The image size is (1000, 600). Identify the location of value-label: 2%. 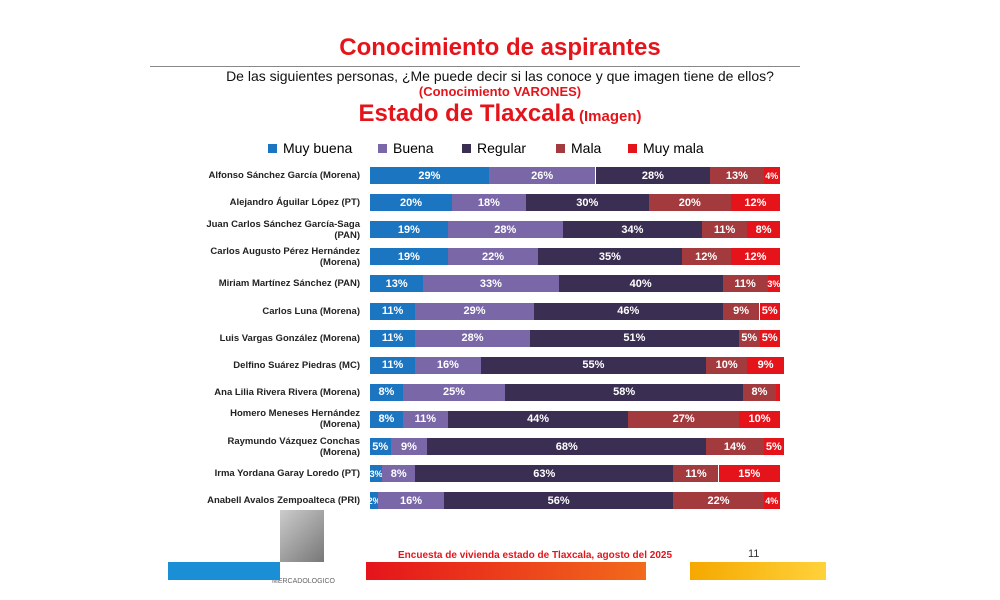
(374, 500).